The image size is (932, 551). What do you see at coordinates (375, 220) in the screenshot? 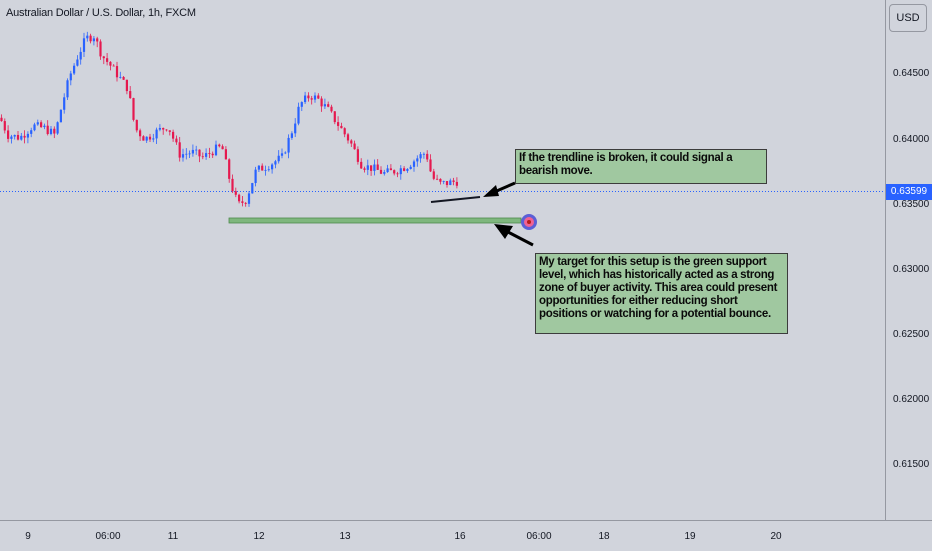
I see `support-zone` at bounding box center [375, 220].